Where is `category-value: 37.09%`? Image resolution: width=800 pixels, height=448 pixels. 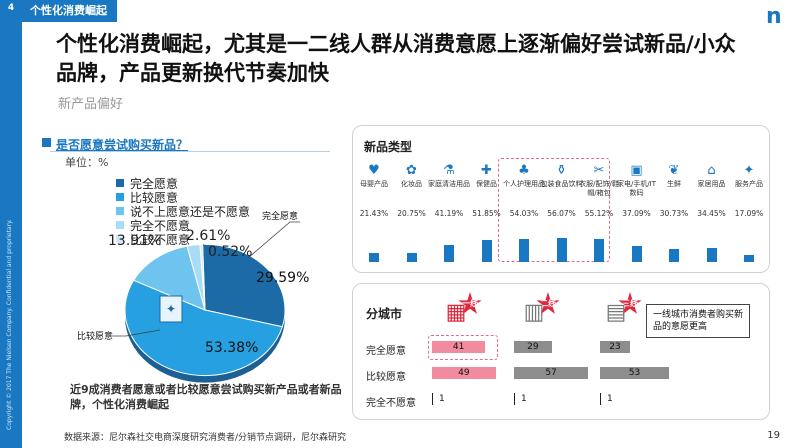 category-value: 37.09% is located at coordinates (636, 213).